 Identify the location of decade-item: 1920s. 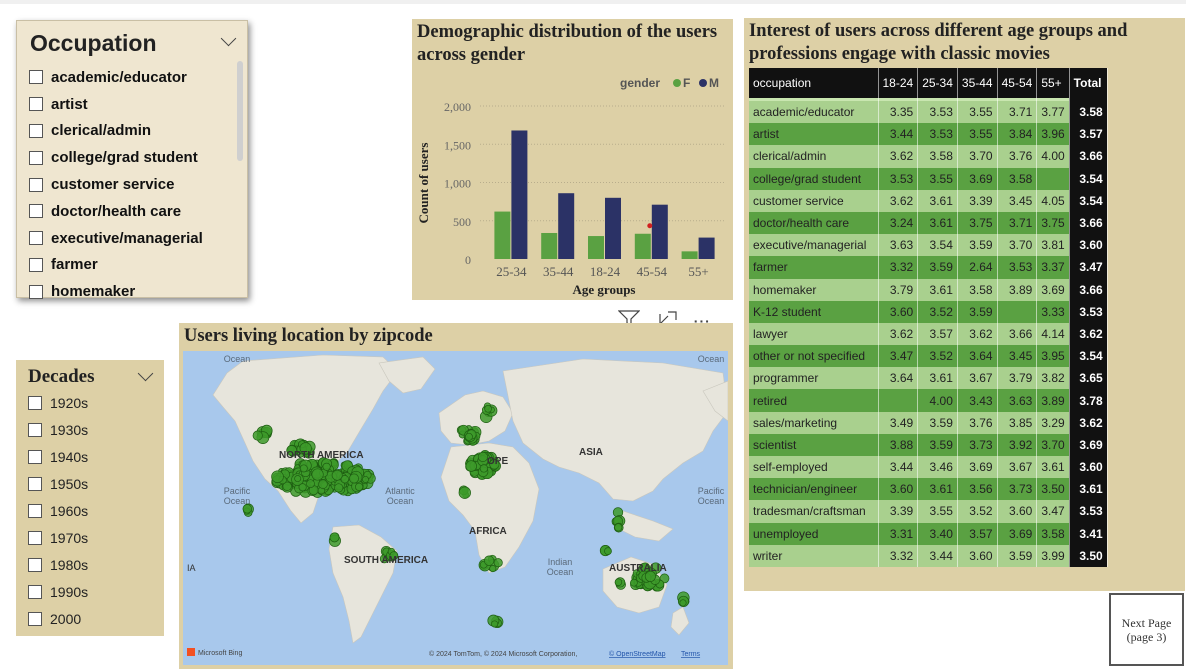
(58, 403).